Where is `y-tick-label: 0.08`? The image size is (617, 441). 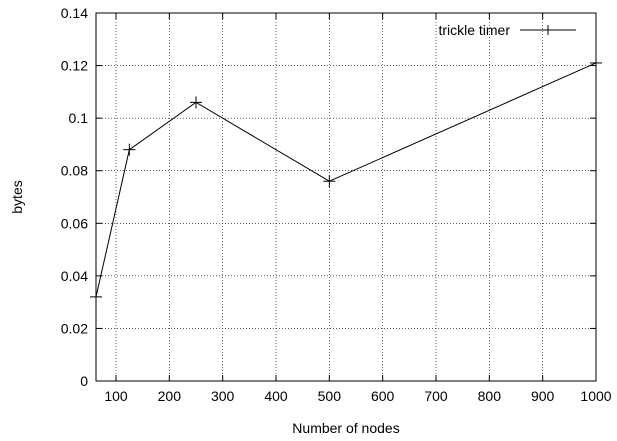 y-tick-label: 0.08 is located at coordinates (74, 171).